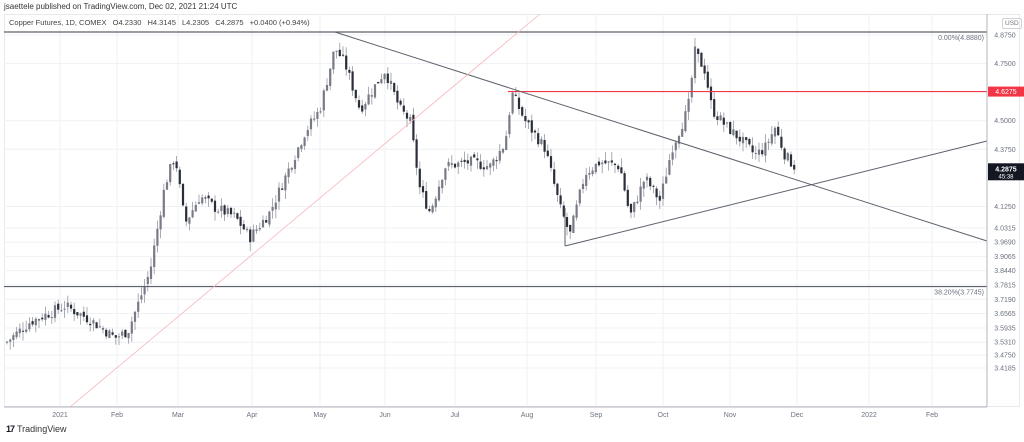  I want to click on symbol-name: Copper Futures, 1D, COMEX, so click(58, 22).